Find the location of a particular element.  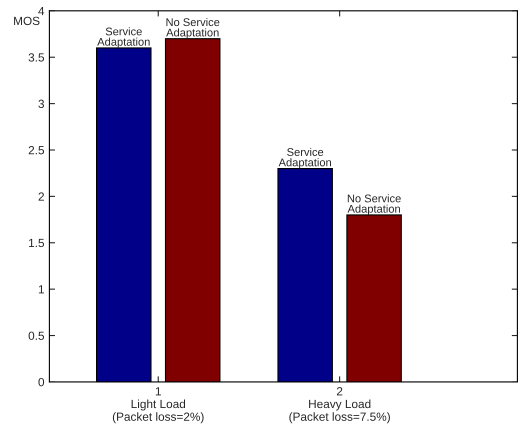

x-tick-label: 2 Heavy Load (Packet loss=7.5%) is located at coordinates (339, 405).